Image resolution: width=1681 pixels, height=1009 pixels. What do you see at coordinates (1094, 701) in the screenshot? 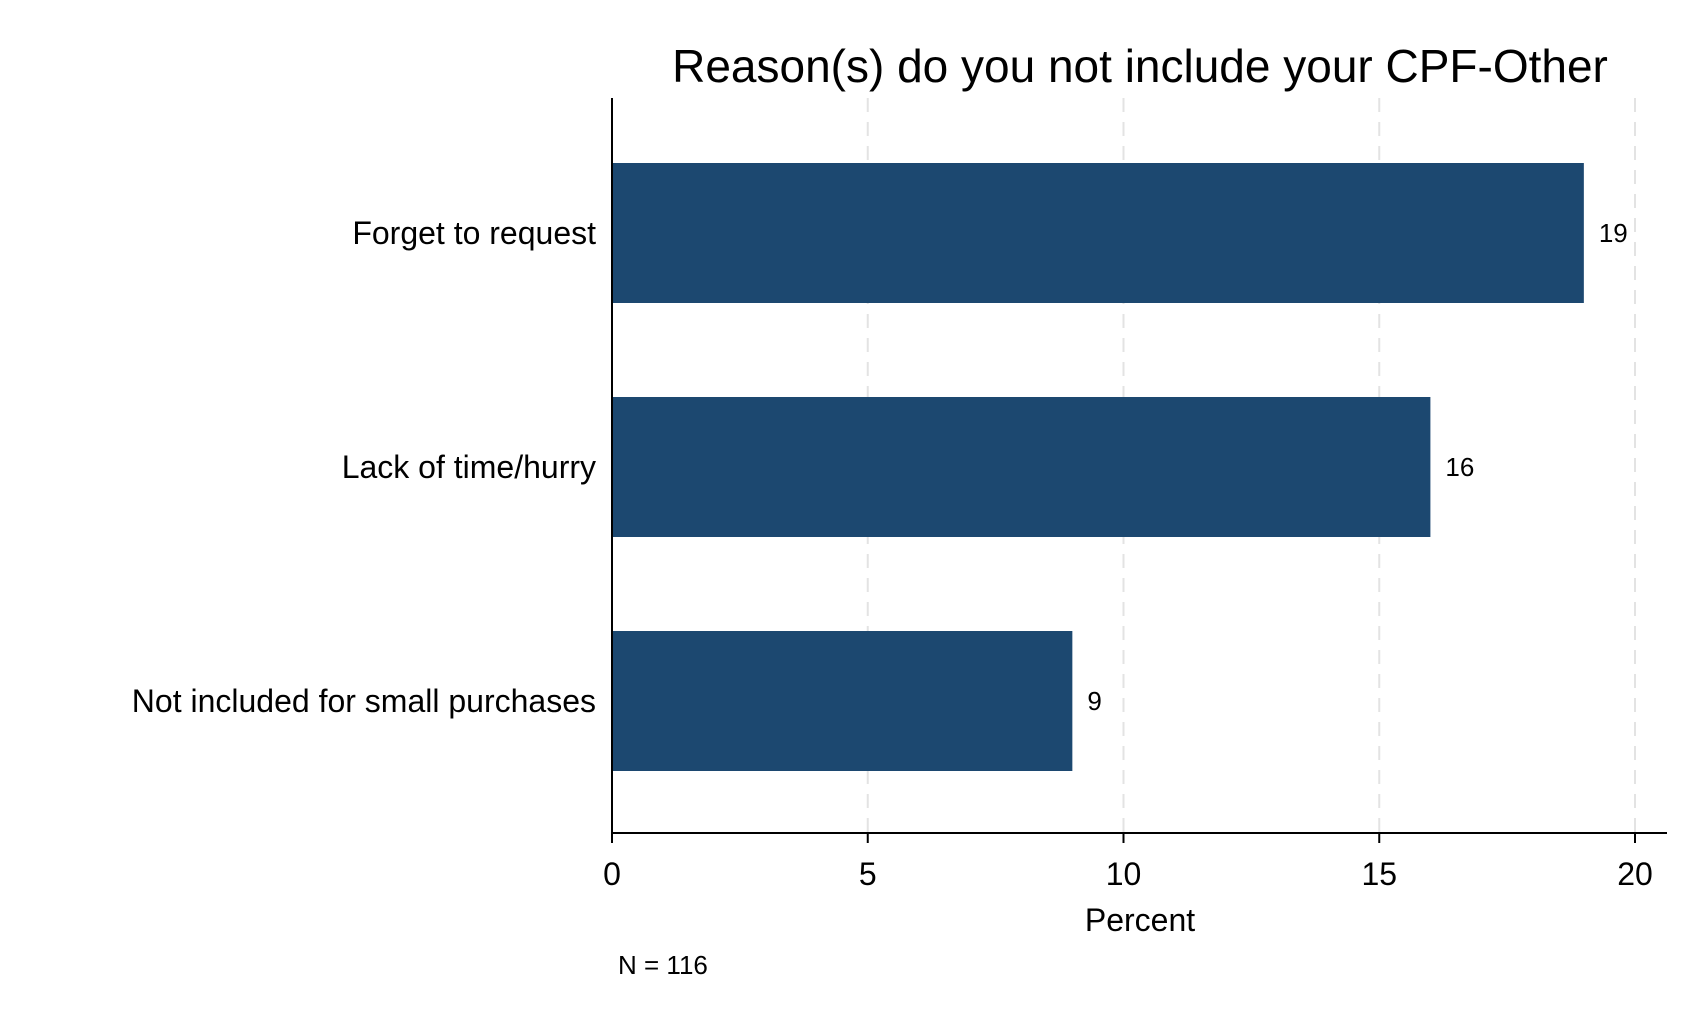
I see `bar-value-label: 9` at bounding box center [1094, 701].